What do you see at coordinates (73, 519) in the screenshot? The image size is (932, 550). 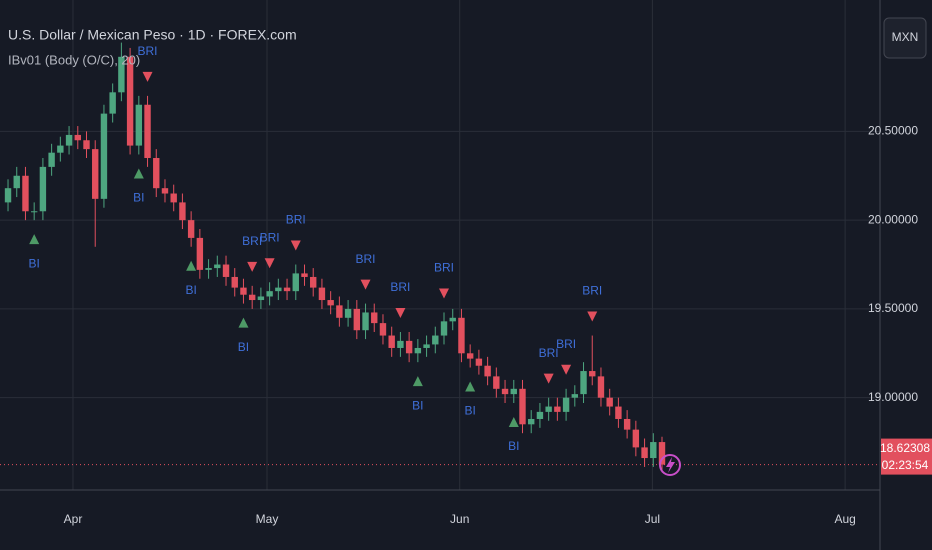 I see `x-tick-label: Apr` at bounding box center [73, 519].